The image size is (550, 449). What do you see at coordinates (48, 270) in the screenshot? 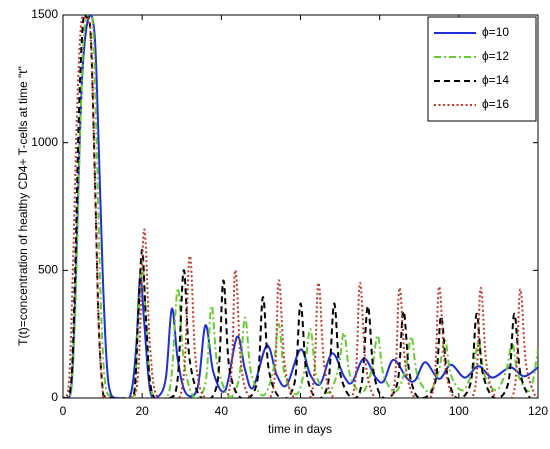
I see `y-tick-label: 500` at bounding box center [48, 270].